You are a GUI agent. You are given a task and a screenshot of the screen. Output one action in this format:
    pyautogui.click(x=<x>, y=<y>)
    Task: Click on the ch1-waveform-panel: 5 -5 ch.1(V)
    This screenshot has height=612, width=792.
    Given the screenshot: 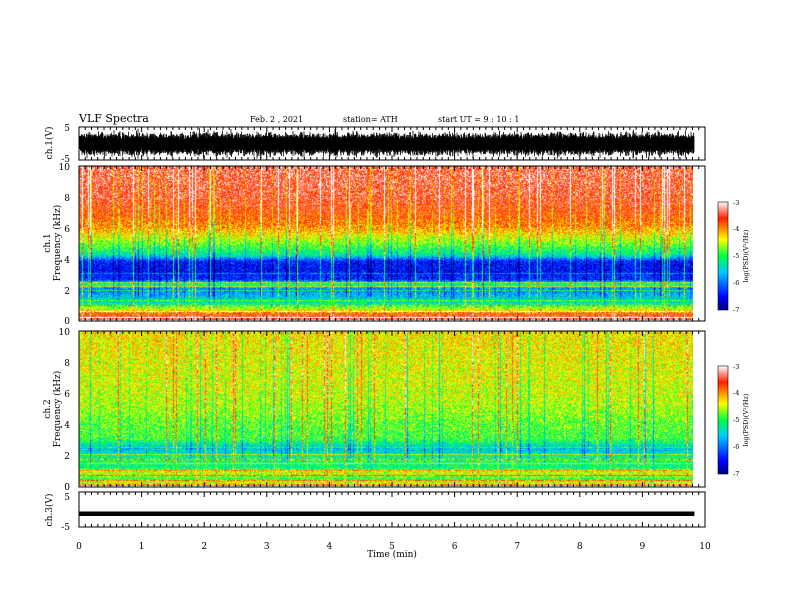 What is the action you would take?
    pyautogui.click(x=375, y=144)
    